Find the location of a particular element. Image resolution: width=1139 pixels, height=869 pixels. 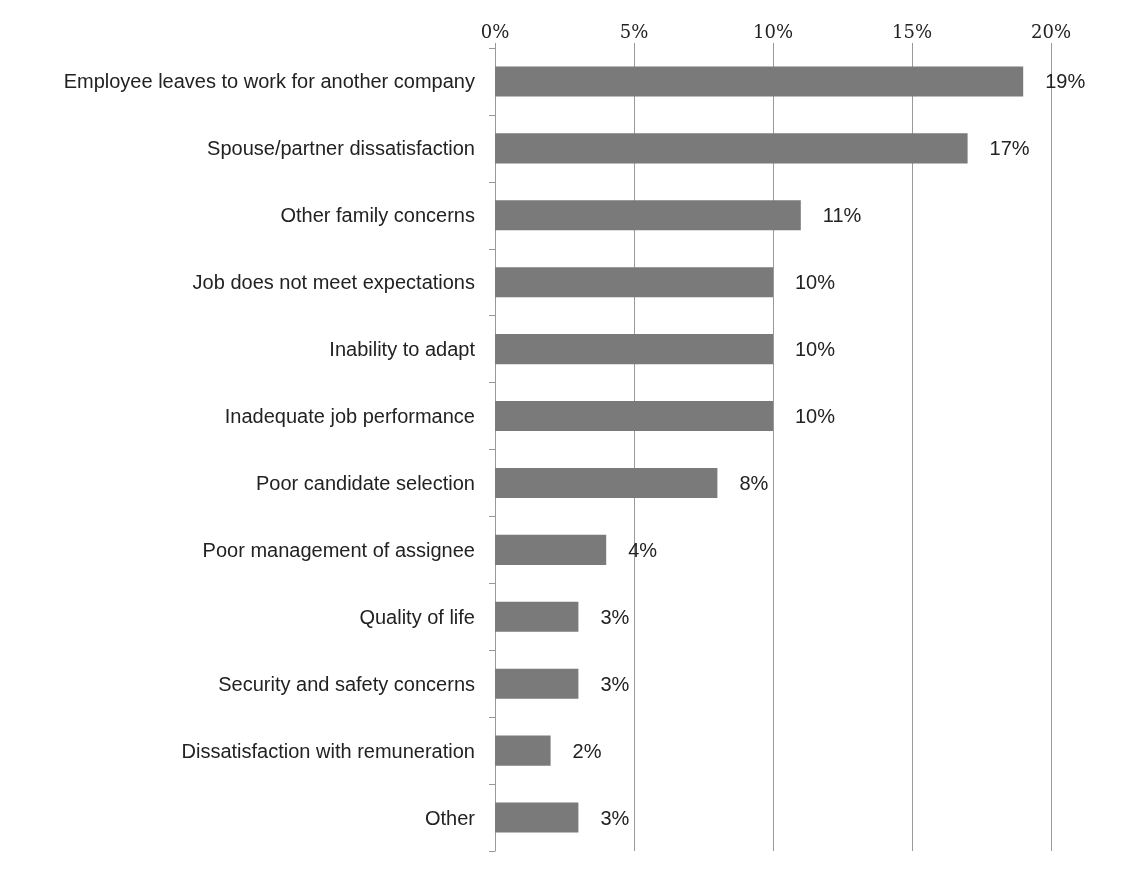

y-tick-label: Dissatisfaction with remuneration is located at coordinates (328, 750).